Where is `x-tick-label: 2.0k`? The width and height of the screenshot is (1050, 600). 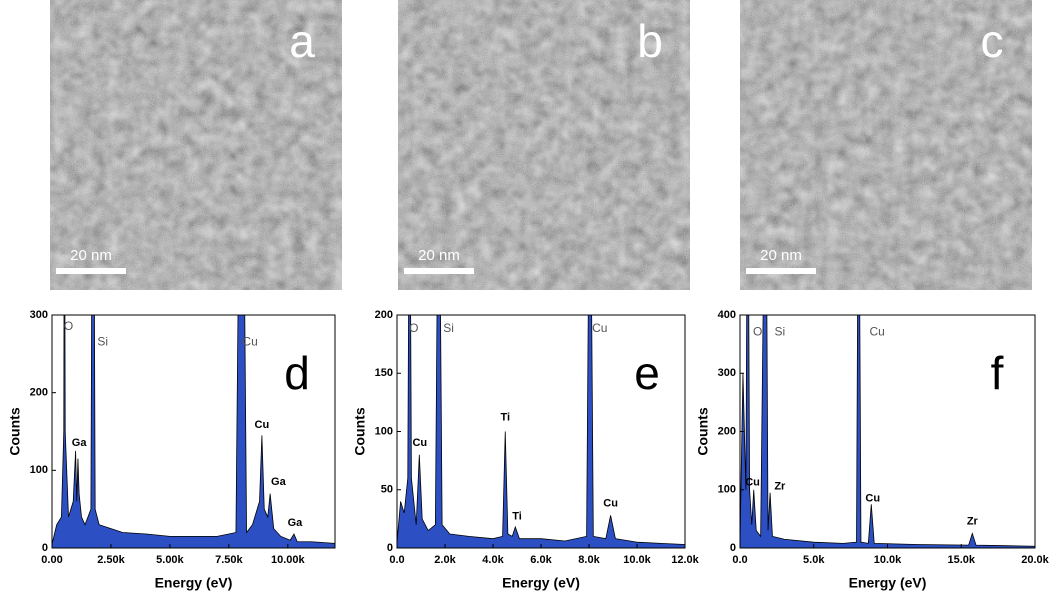
x-tick-label: 2.0k is located at coordinates (445, 560).